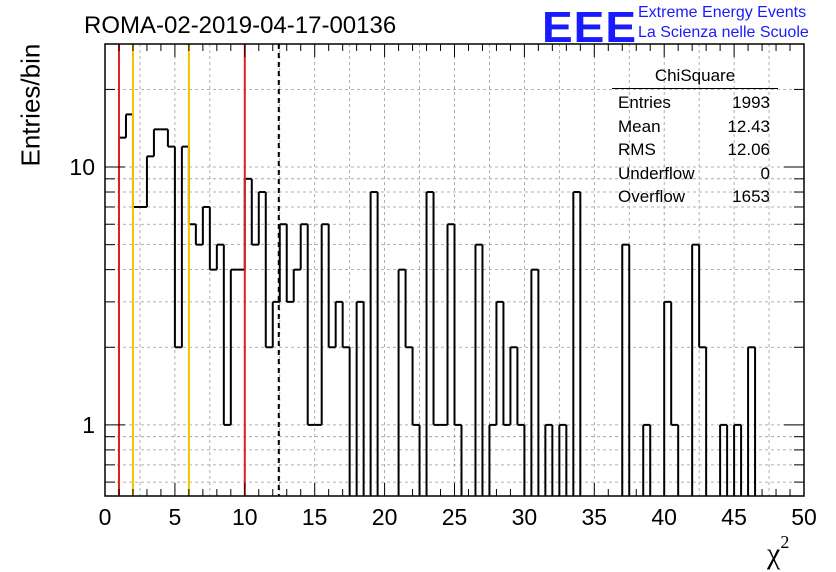  What do you see at coordinates (722, 12) in the screenshot?
I see `logo-subtitle-line1: Extreme Energy Events` at bounding box center [722, 12].